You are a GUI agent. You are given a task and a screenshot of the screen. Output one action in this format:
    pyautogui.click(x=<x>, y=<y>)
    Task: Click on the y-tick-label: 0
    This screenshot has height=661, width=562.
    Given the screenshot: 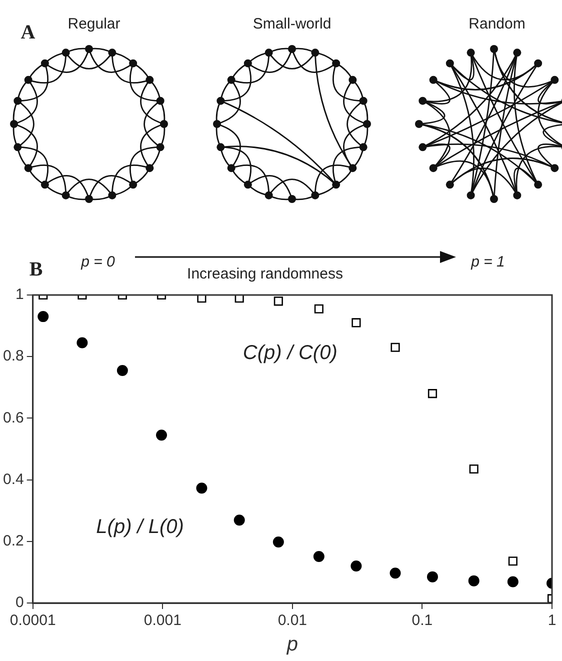 What is the action you would take?
    pyautogui.click(x=20, y=603)
    